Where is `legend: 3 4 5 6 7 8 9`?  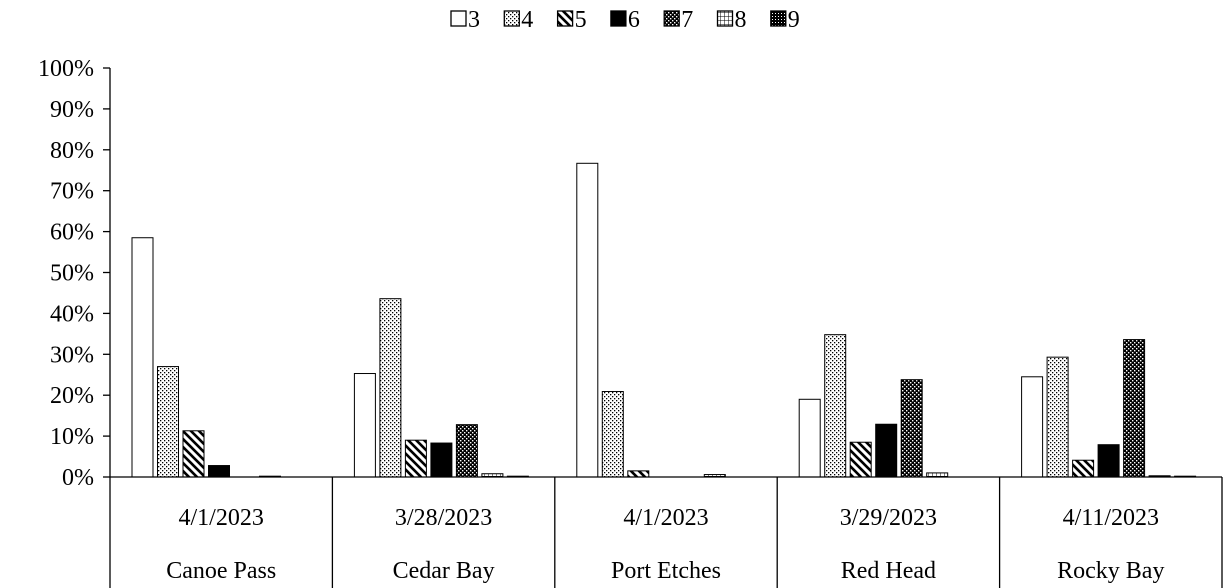
legend: 3 4 5 6 7 8 9 is located at coordinates (625, 20).